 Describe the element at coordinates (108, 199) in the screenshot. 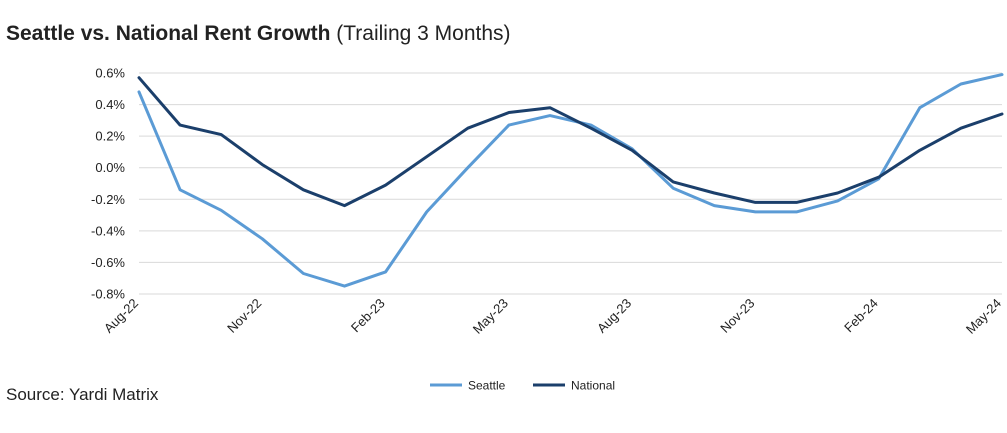

I see `y-tick-label: -0.2%` at that location.